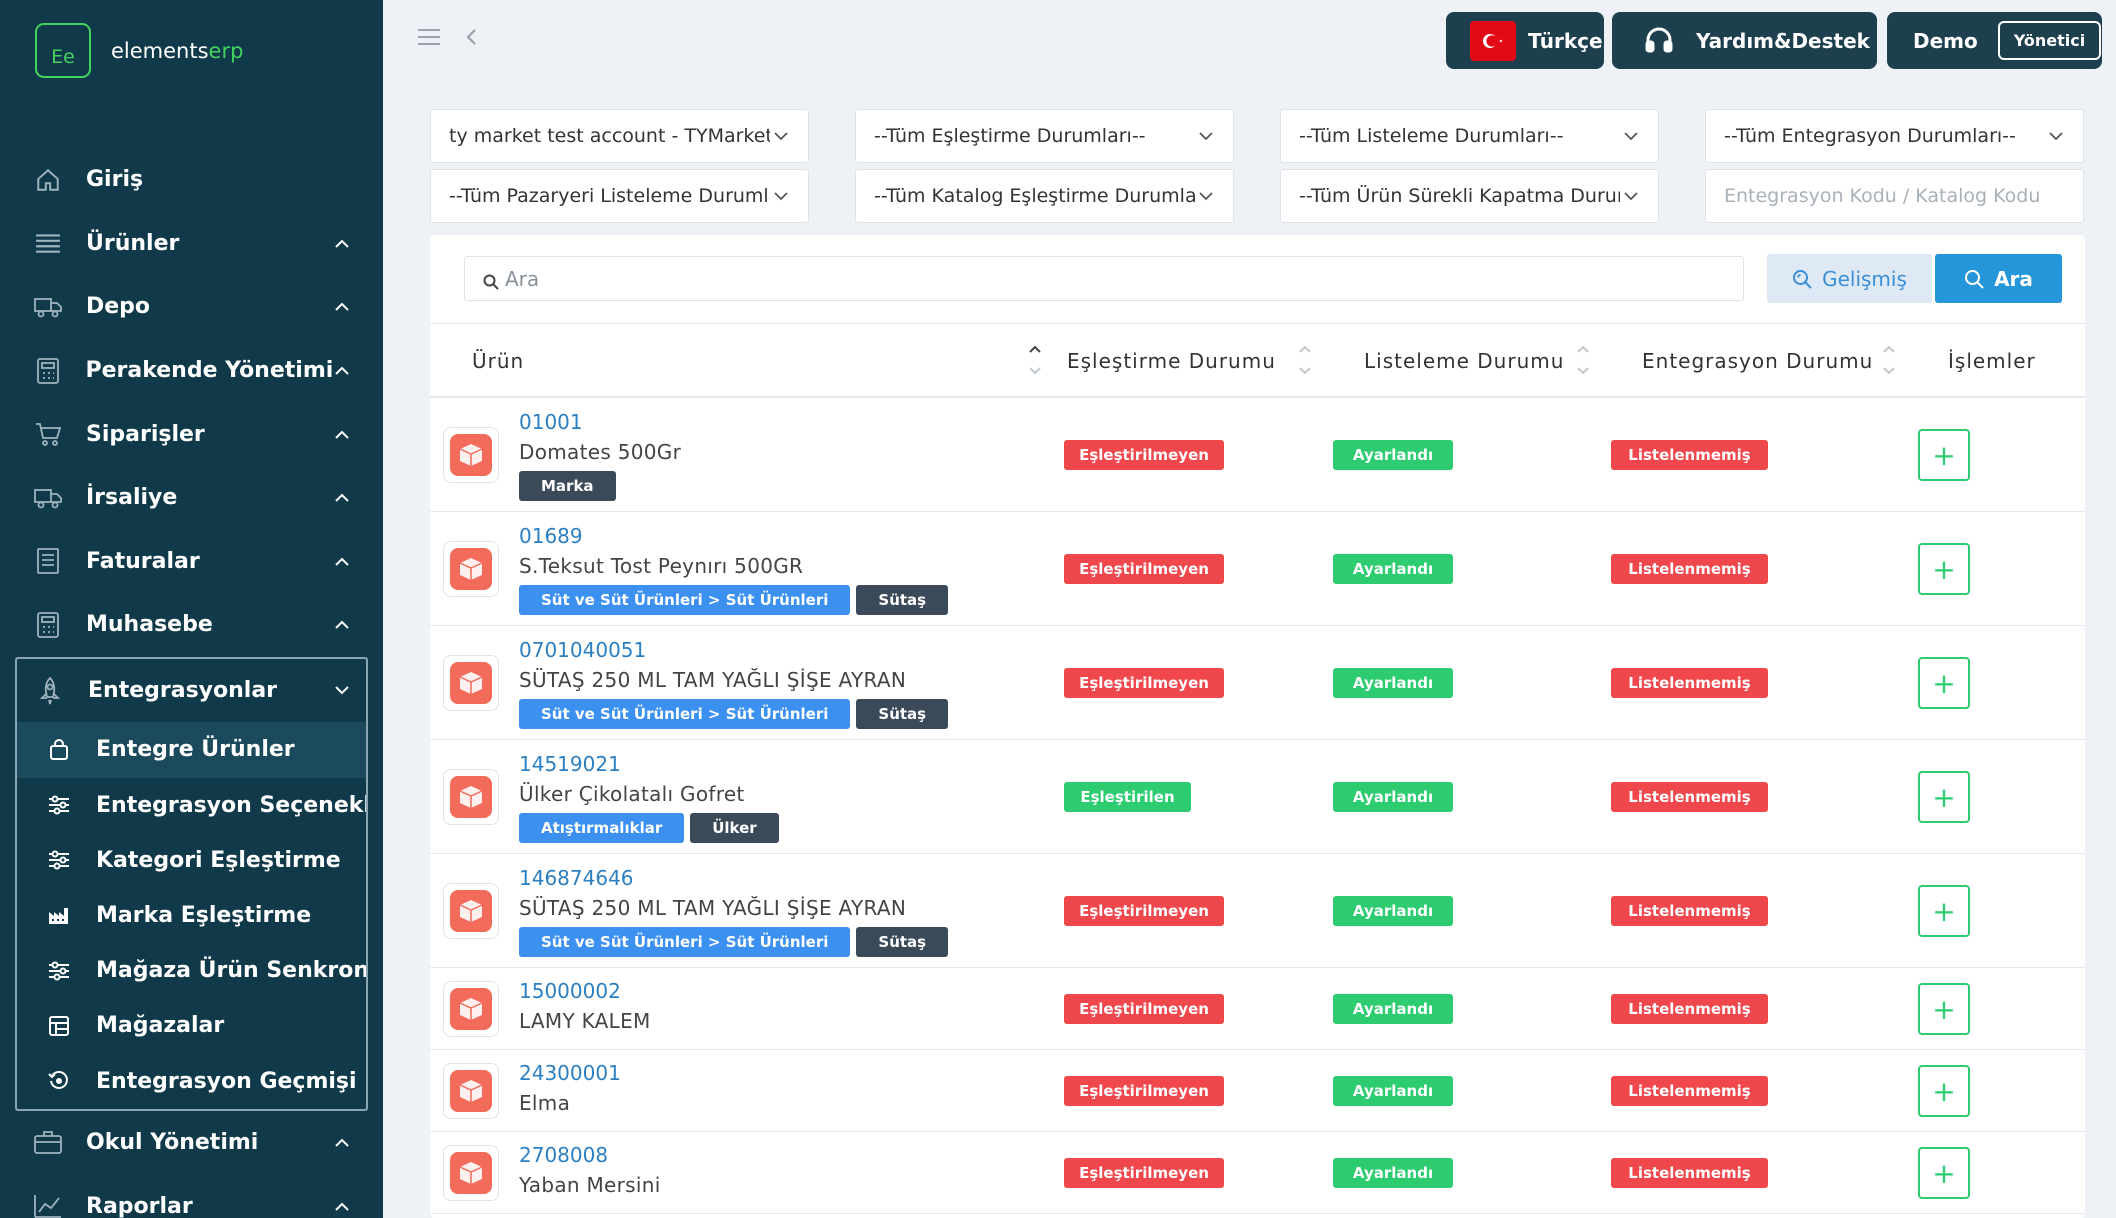 This screenshot has width=2116, height=1218. Describe the element at coordinates (491, 283) in the screenshot. I see `search-icon` at that location.